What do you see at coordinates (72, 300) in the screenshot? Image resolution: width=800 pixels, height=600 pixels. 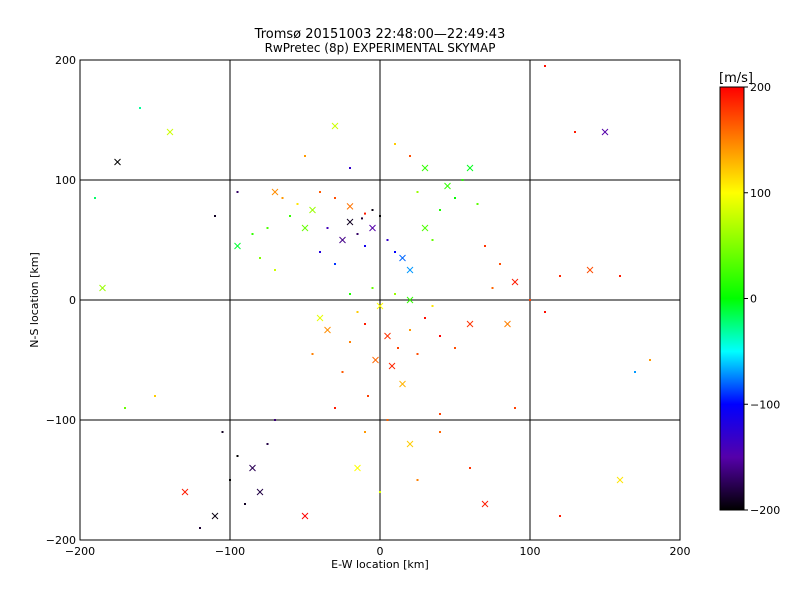 I see `y-tick-label: 0` at bounding box center [72, 300].